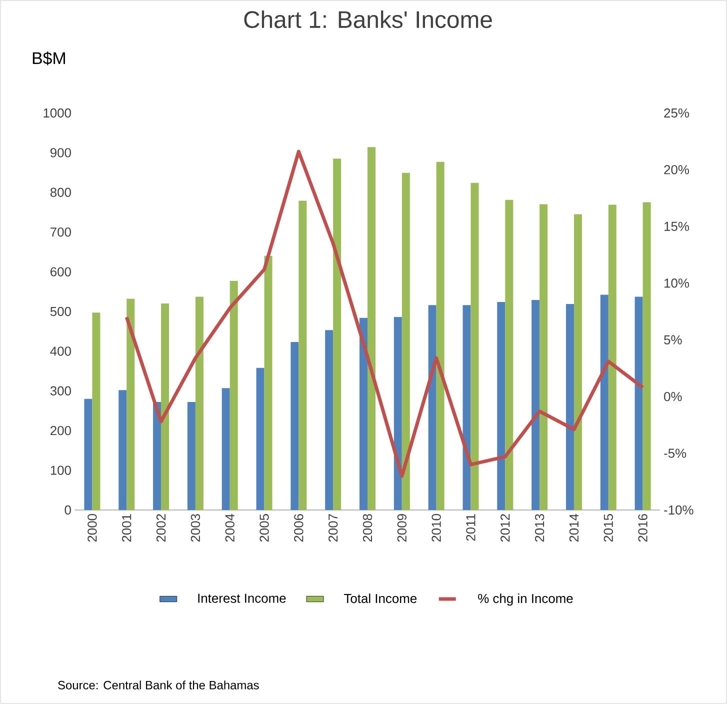 The width and height of the screenshot is (727, 704). Describe the element at coordinates (264, 528) in the screenshot. I see `x-tick-label: 2005` at that location.